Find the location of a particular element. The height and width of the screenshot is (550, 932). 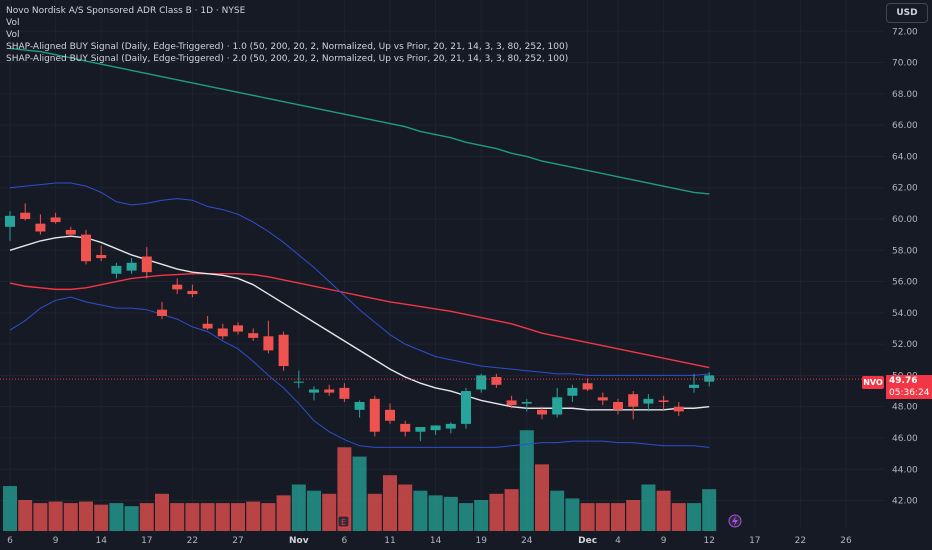

time-tick-label: 17 is located at coordinates (754, 541).